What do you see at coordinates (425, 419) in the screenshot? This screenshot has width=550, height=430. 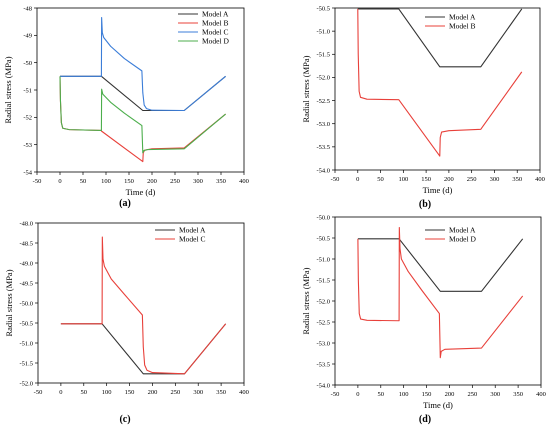 I see `panel-label: (d)` at bounding box center [425, 419].